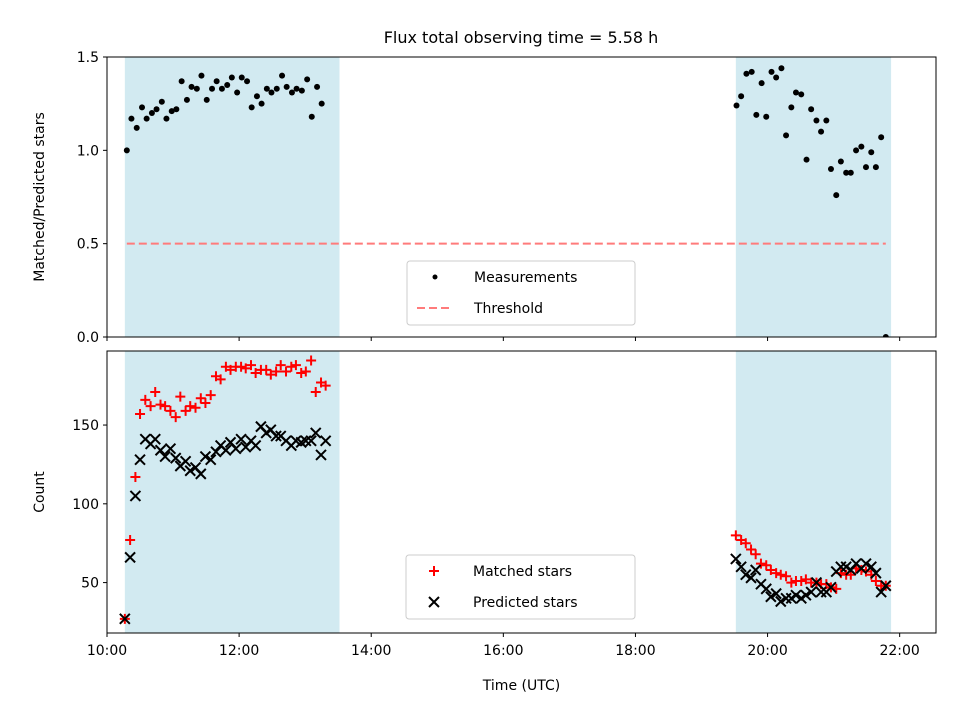  Describe the element at coordinates (521, 37) in the screenshot. I see `figure-title: Flux total observing time = 5.58 h` at that location.